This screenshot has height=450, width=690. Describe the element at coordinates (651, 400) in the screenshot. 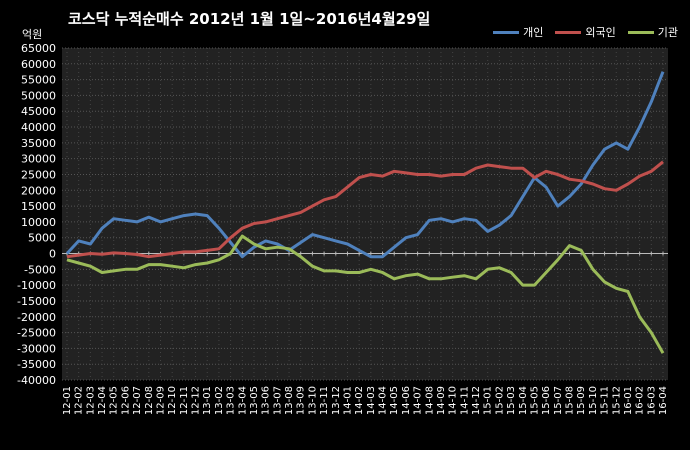

I see `x-tick-label: 16-03` at that location.